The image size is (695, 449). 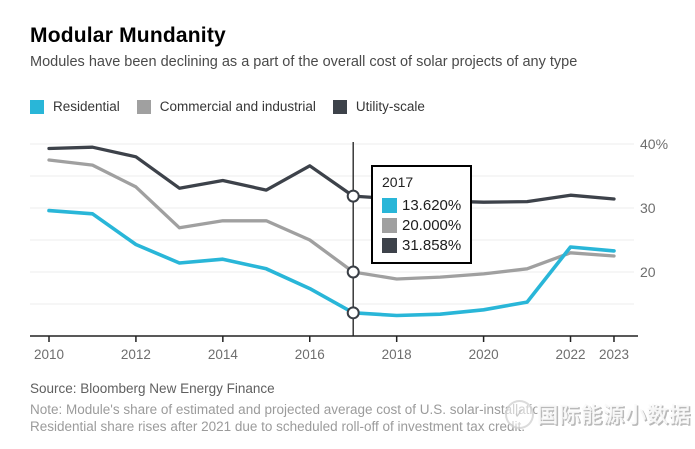 What do you see at coordinates (128, 35) in the screenshot?
I see `page-title: Modular Mundanity` at bounding box center [128, 35].